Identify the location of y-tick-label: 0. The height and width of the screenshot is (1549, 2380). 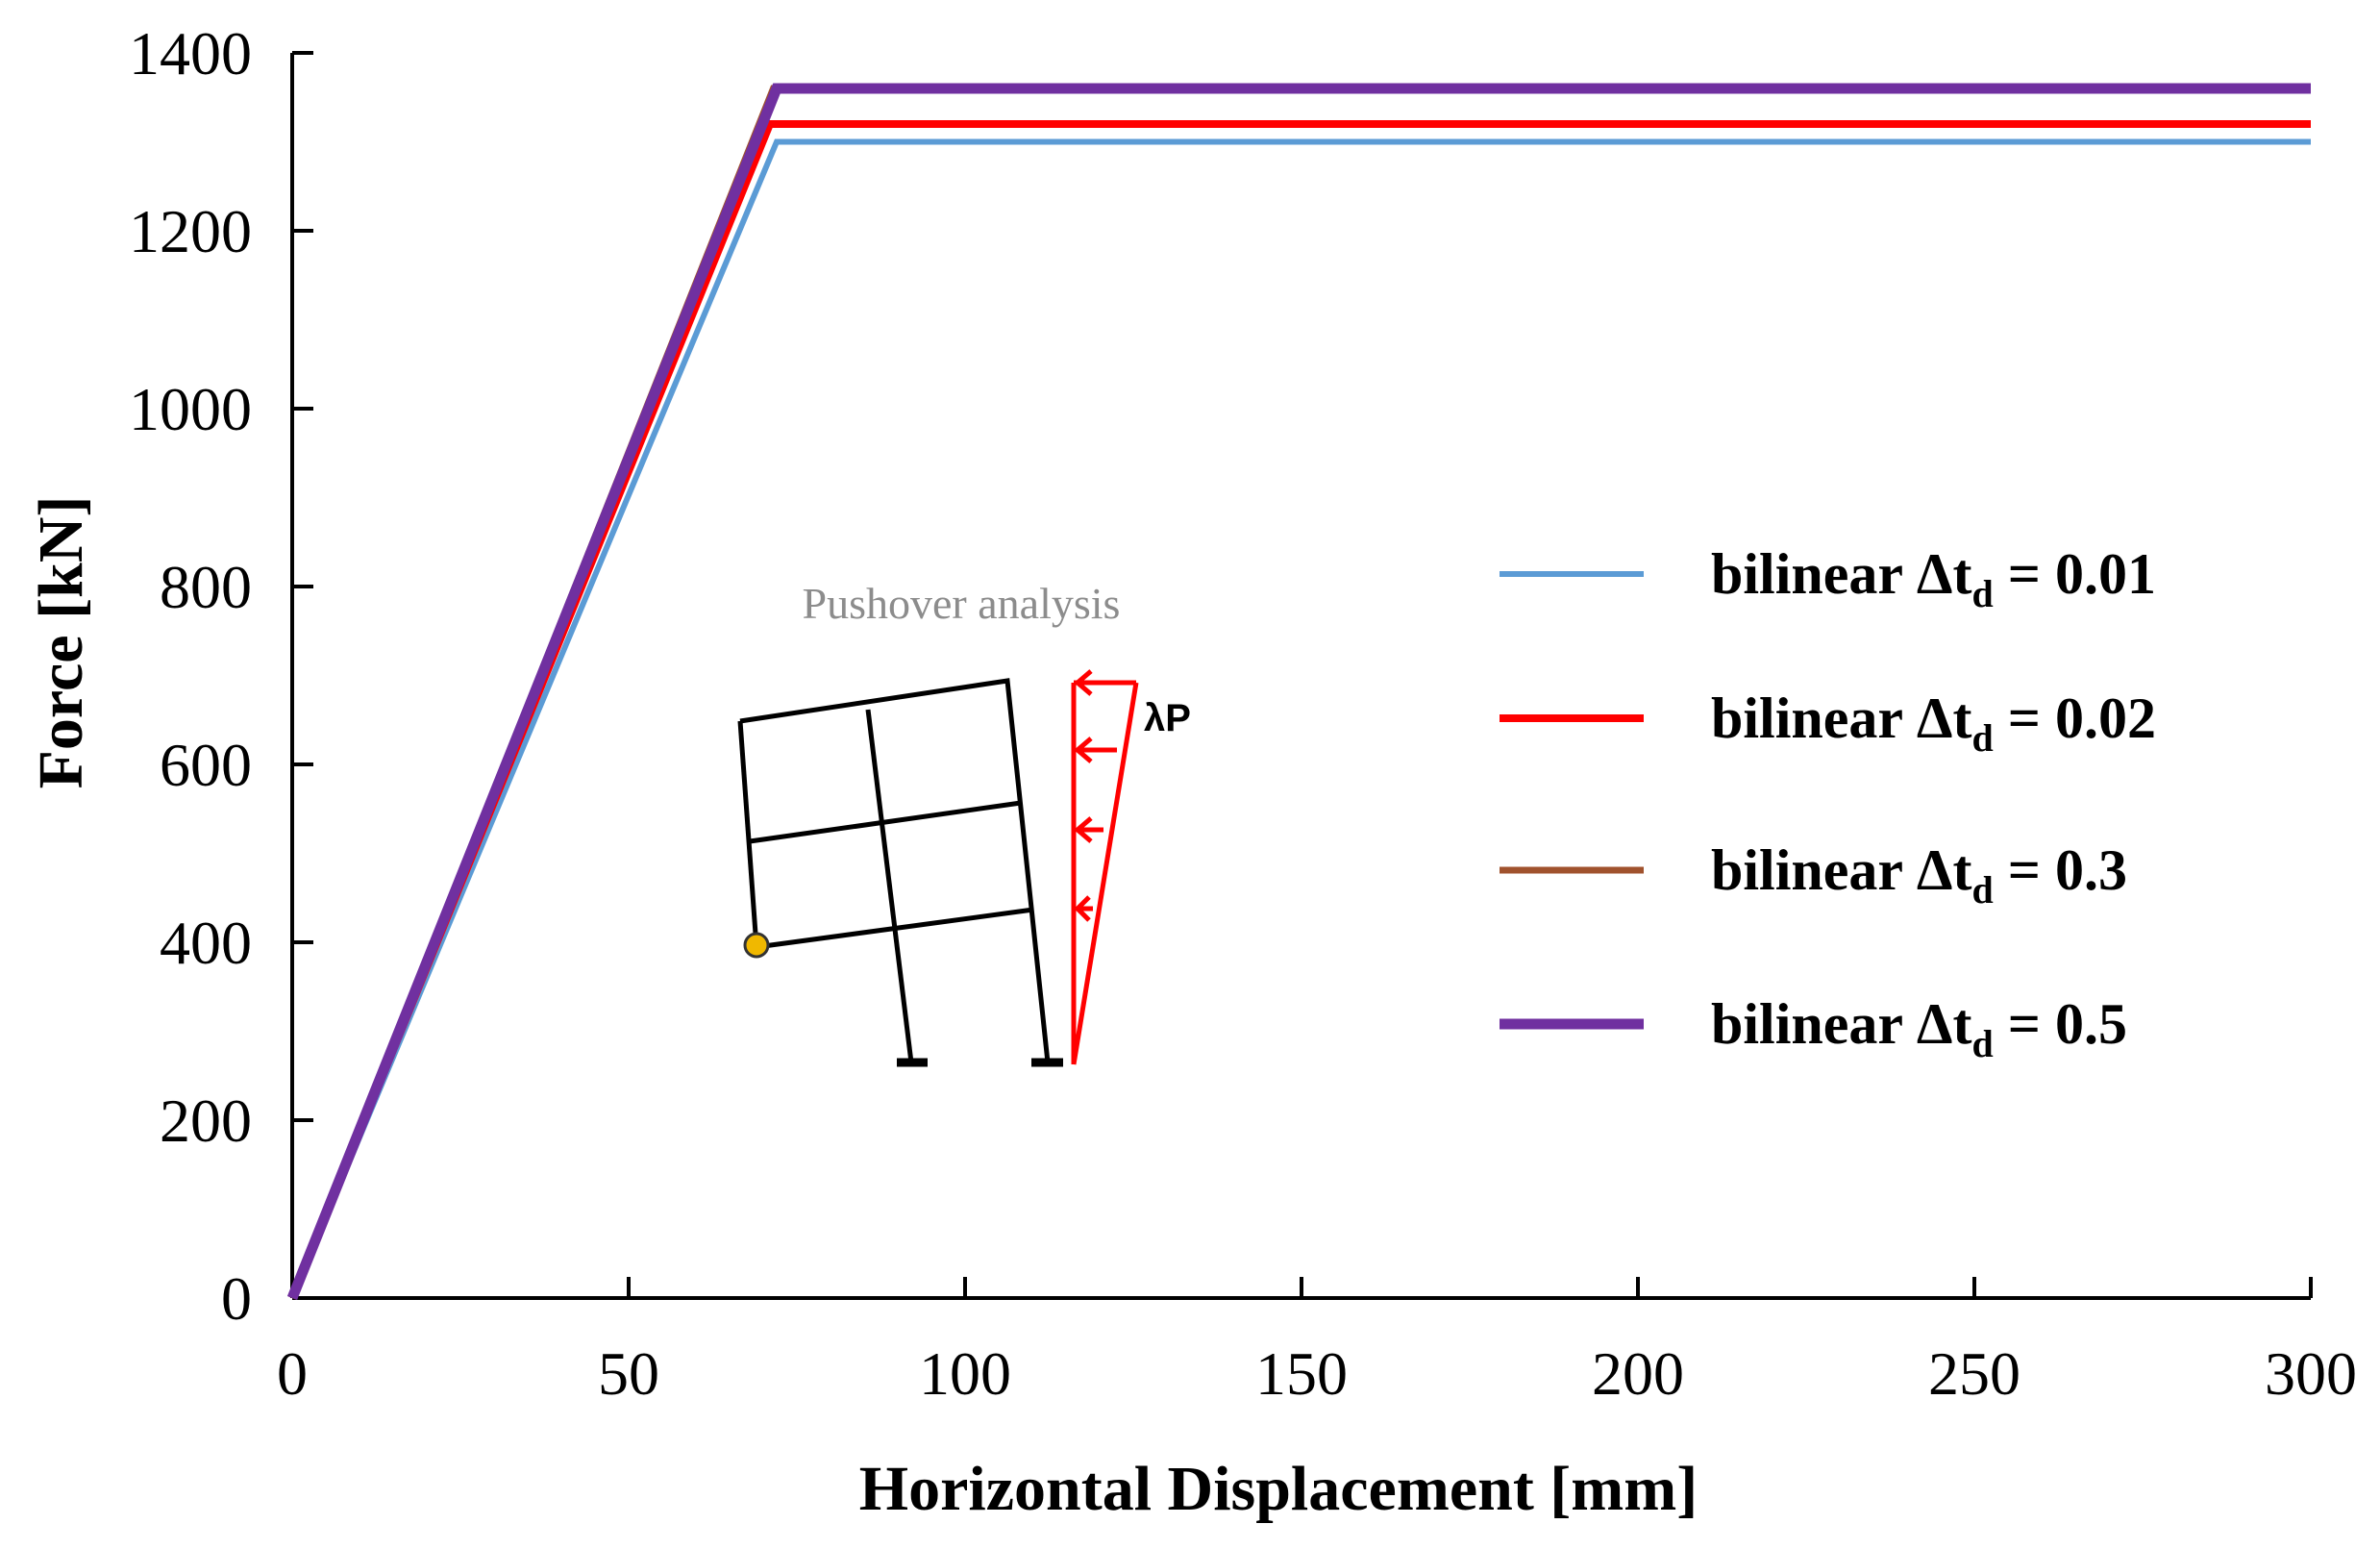
(236, 1298).